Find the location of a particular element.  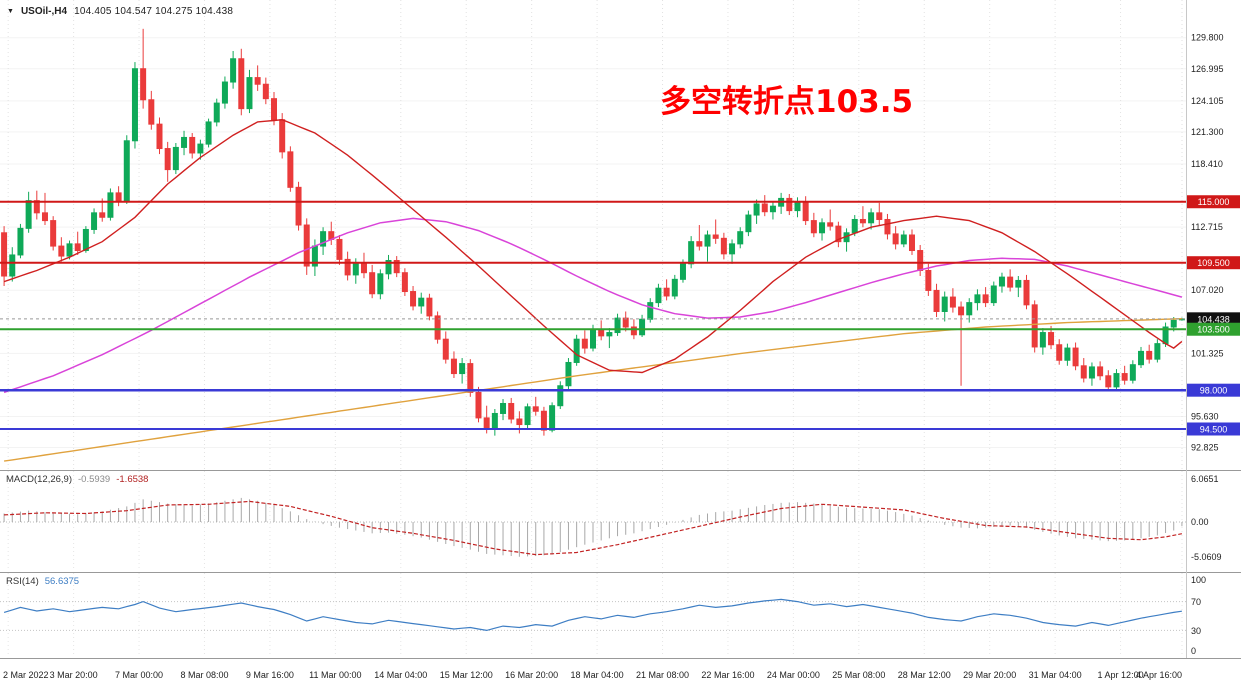

price-badge-98.000: 98.000 is located at coordinates (1213, 390).